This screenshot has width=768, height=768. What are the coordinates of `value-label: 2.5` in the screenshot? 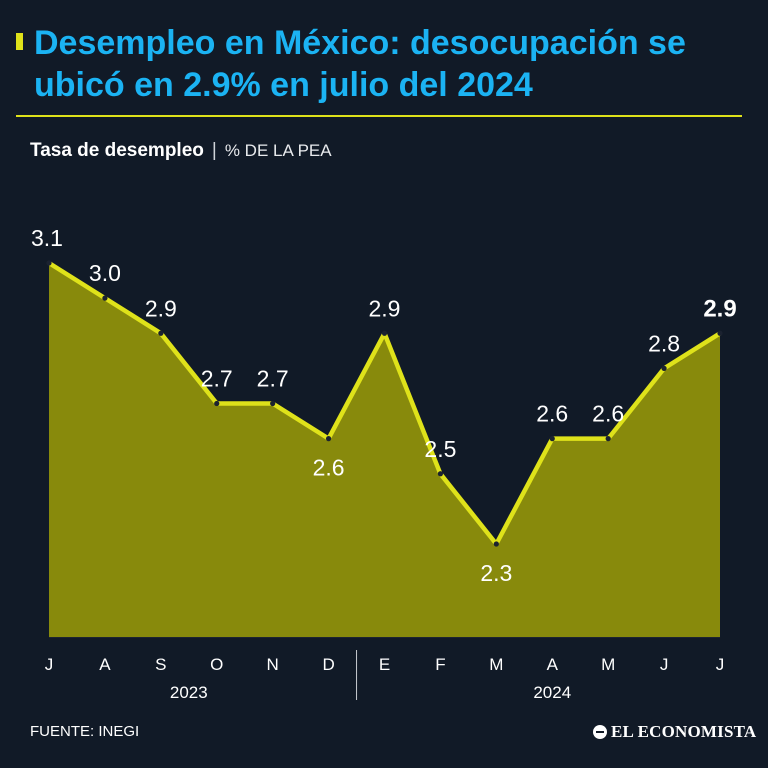 It's located at (440, 449).